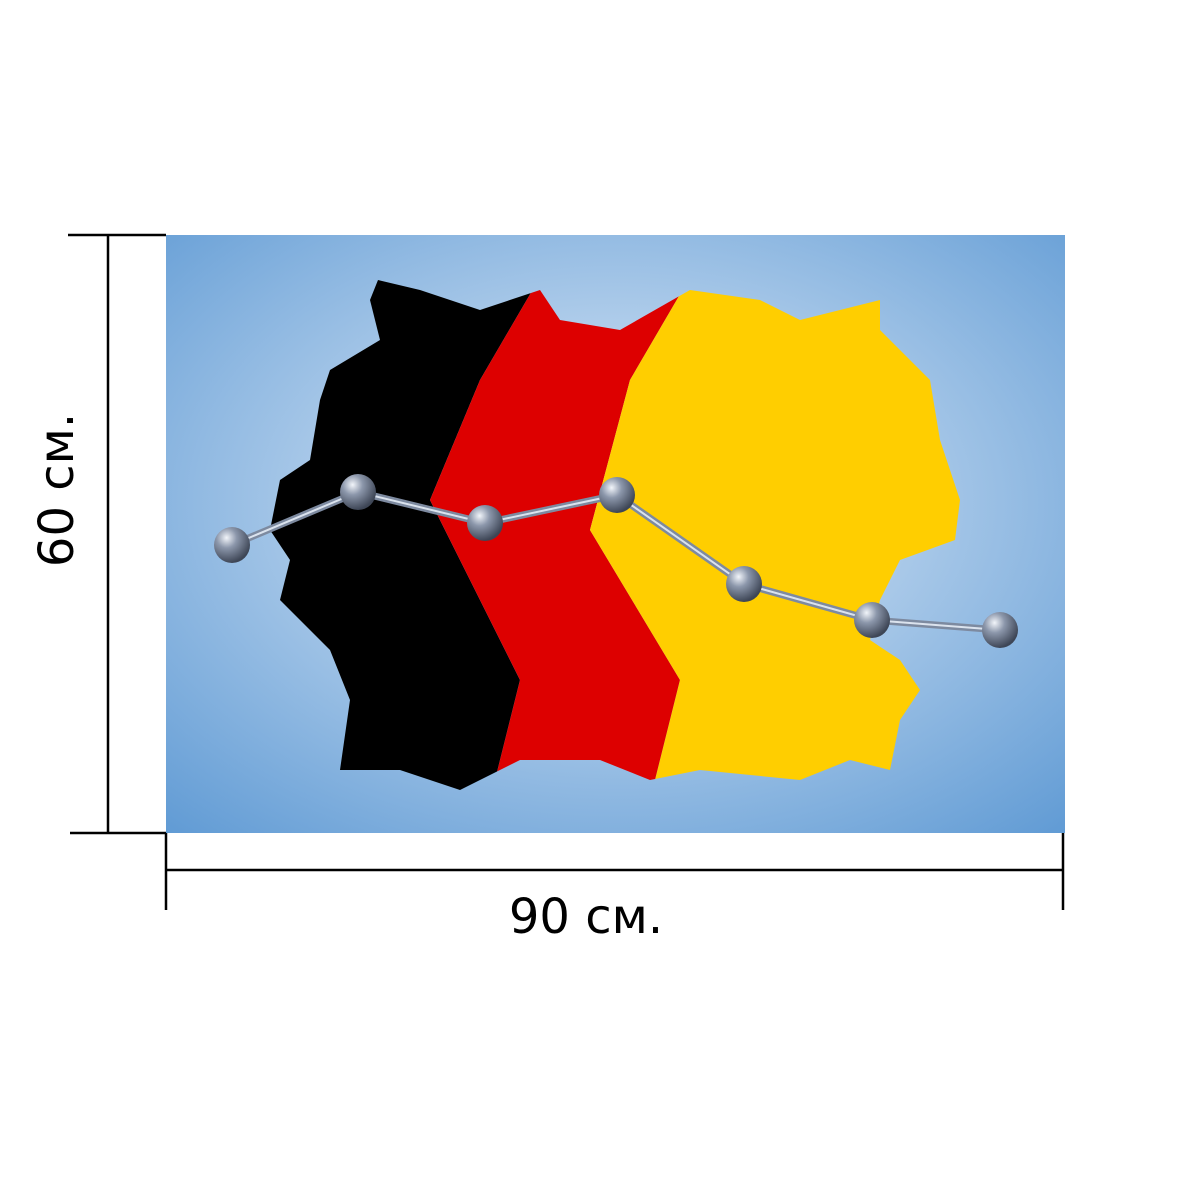 This screenshot has height=1200, width=1200. What do you see at coordinates (586, 917) in the screenshot?
I see `width-label: 90 см.` at bounding box center [586, 917].